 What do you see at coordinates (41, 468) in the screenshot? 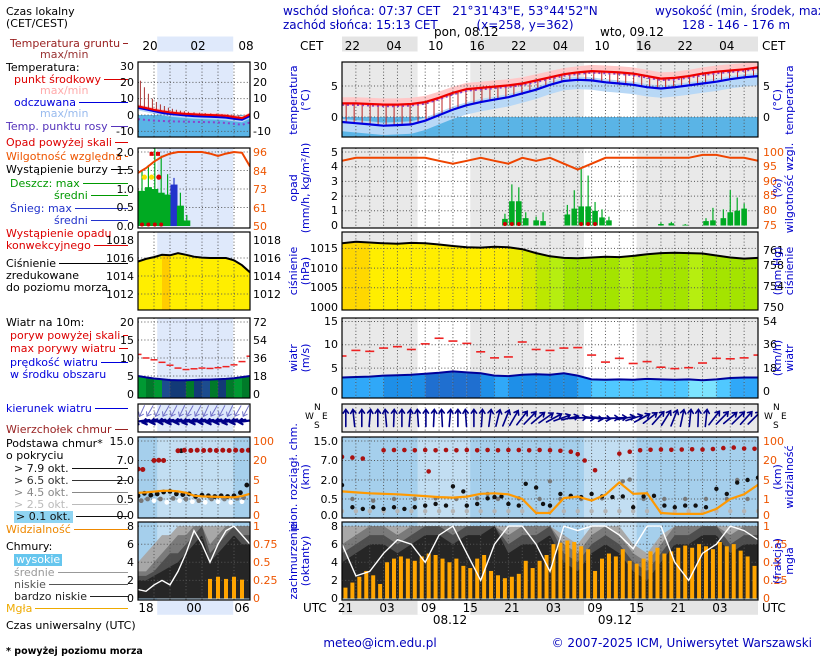
I see `sidebar-label: > 7.9 okt.` at bounding box center [41, 468].